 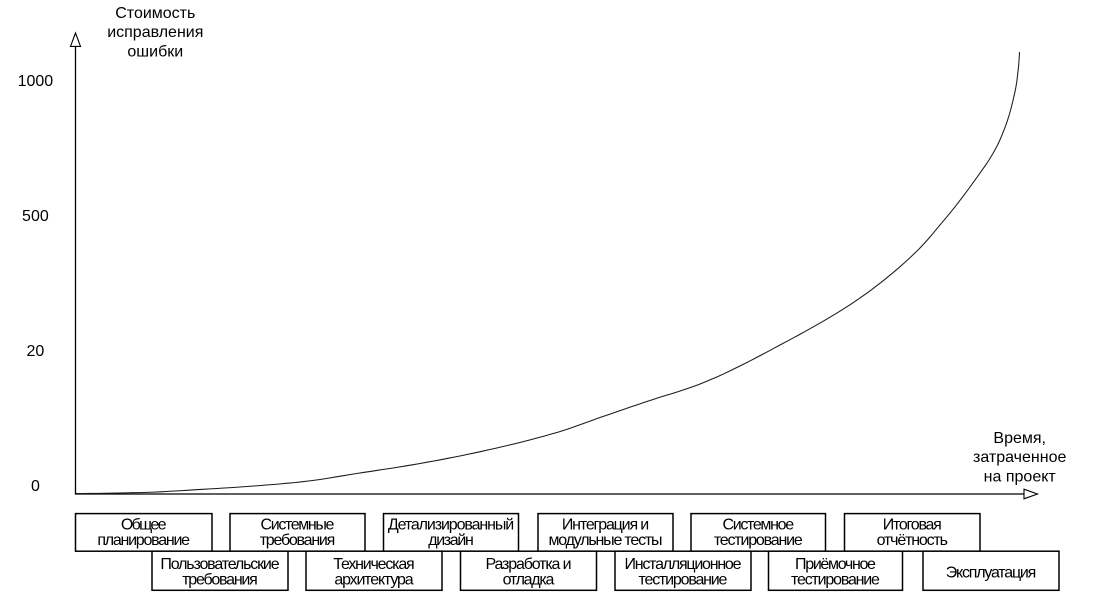 What do you see at coordinates (155, 51) in the screenshot?
I see `svg-text: ошибки` at bounding box center [155, 51].